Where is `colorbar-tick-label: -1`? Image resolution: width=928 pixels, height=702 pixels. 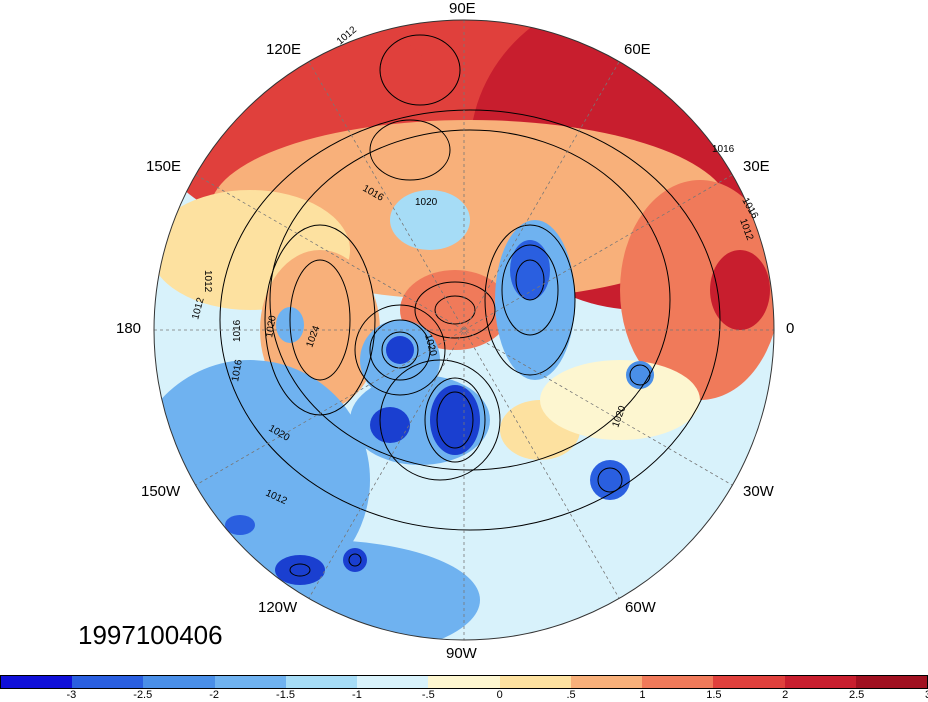
colorbar-tick-label: -1 is located at coordinates (357, 695).